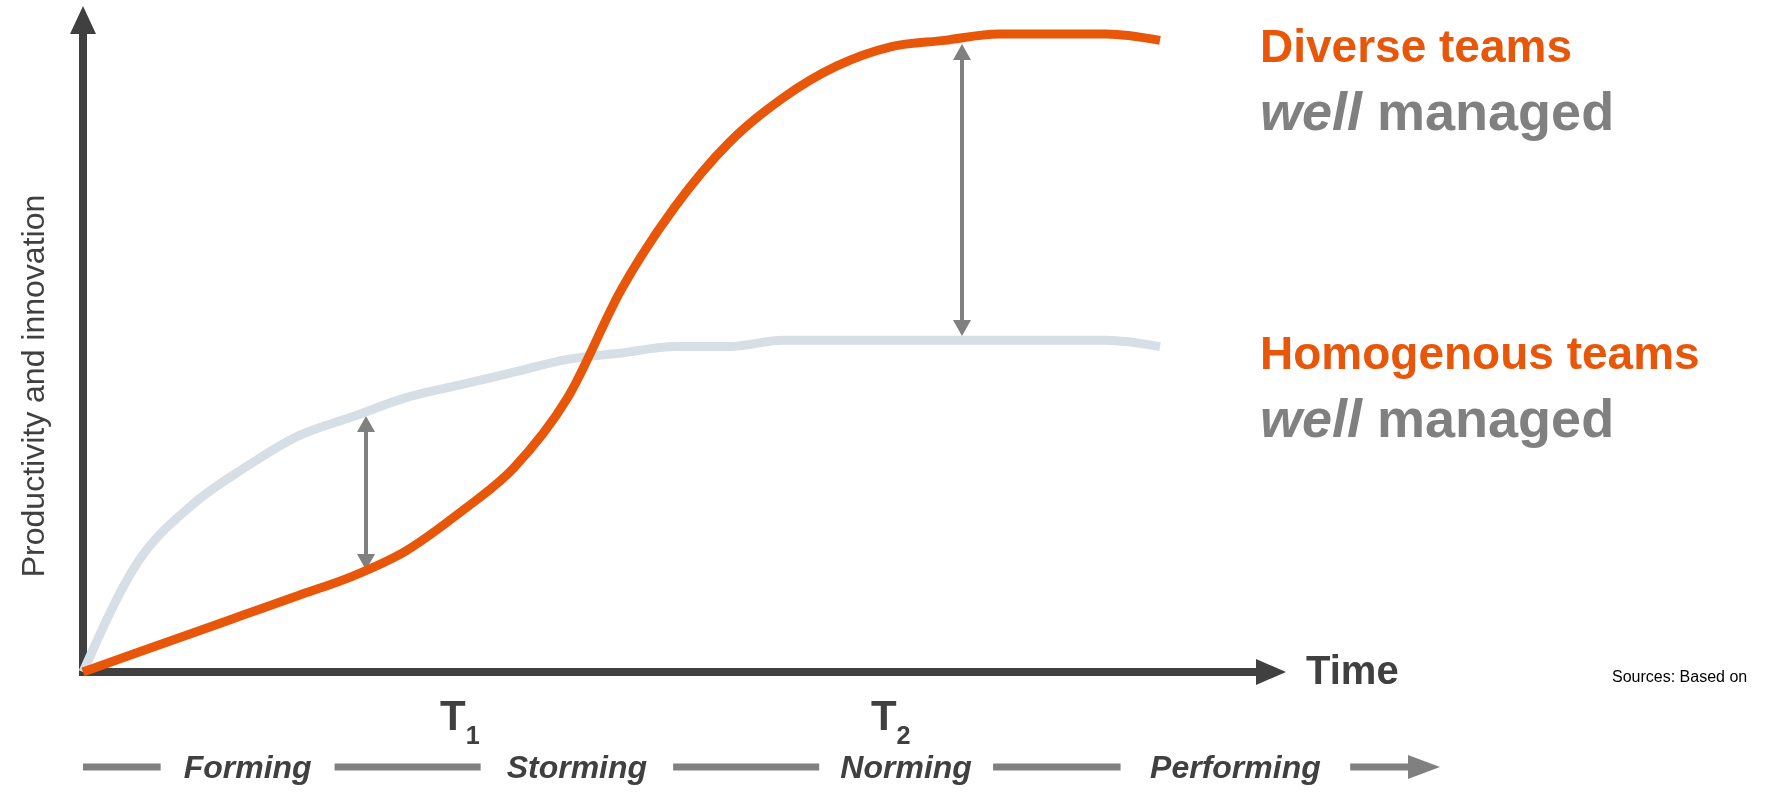 Image resolution: width=1772 pixels, height=796 pixels. What do you see at coordinates (906, 767) in the screenshot?
I see `text: Norming` at bounding box center [906, 767].